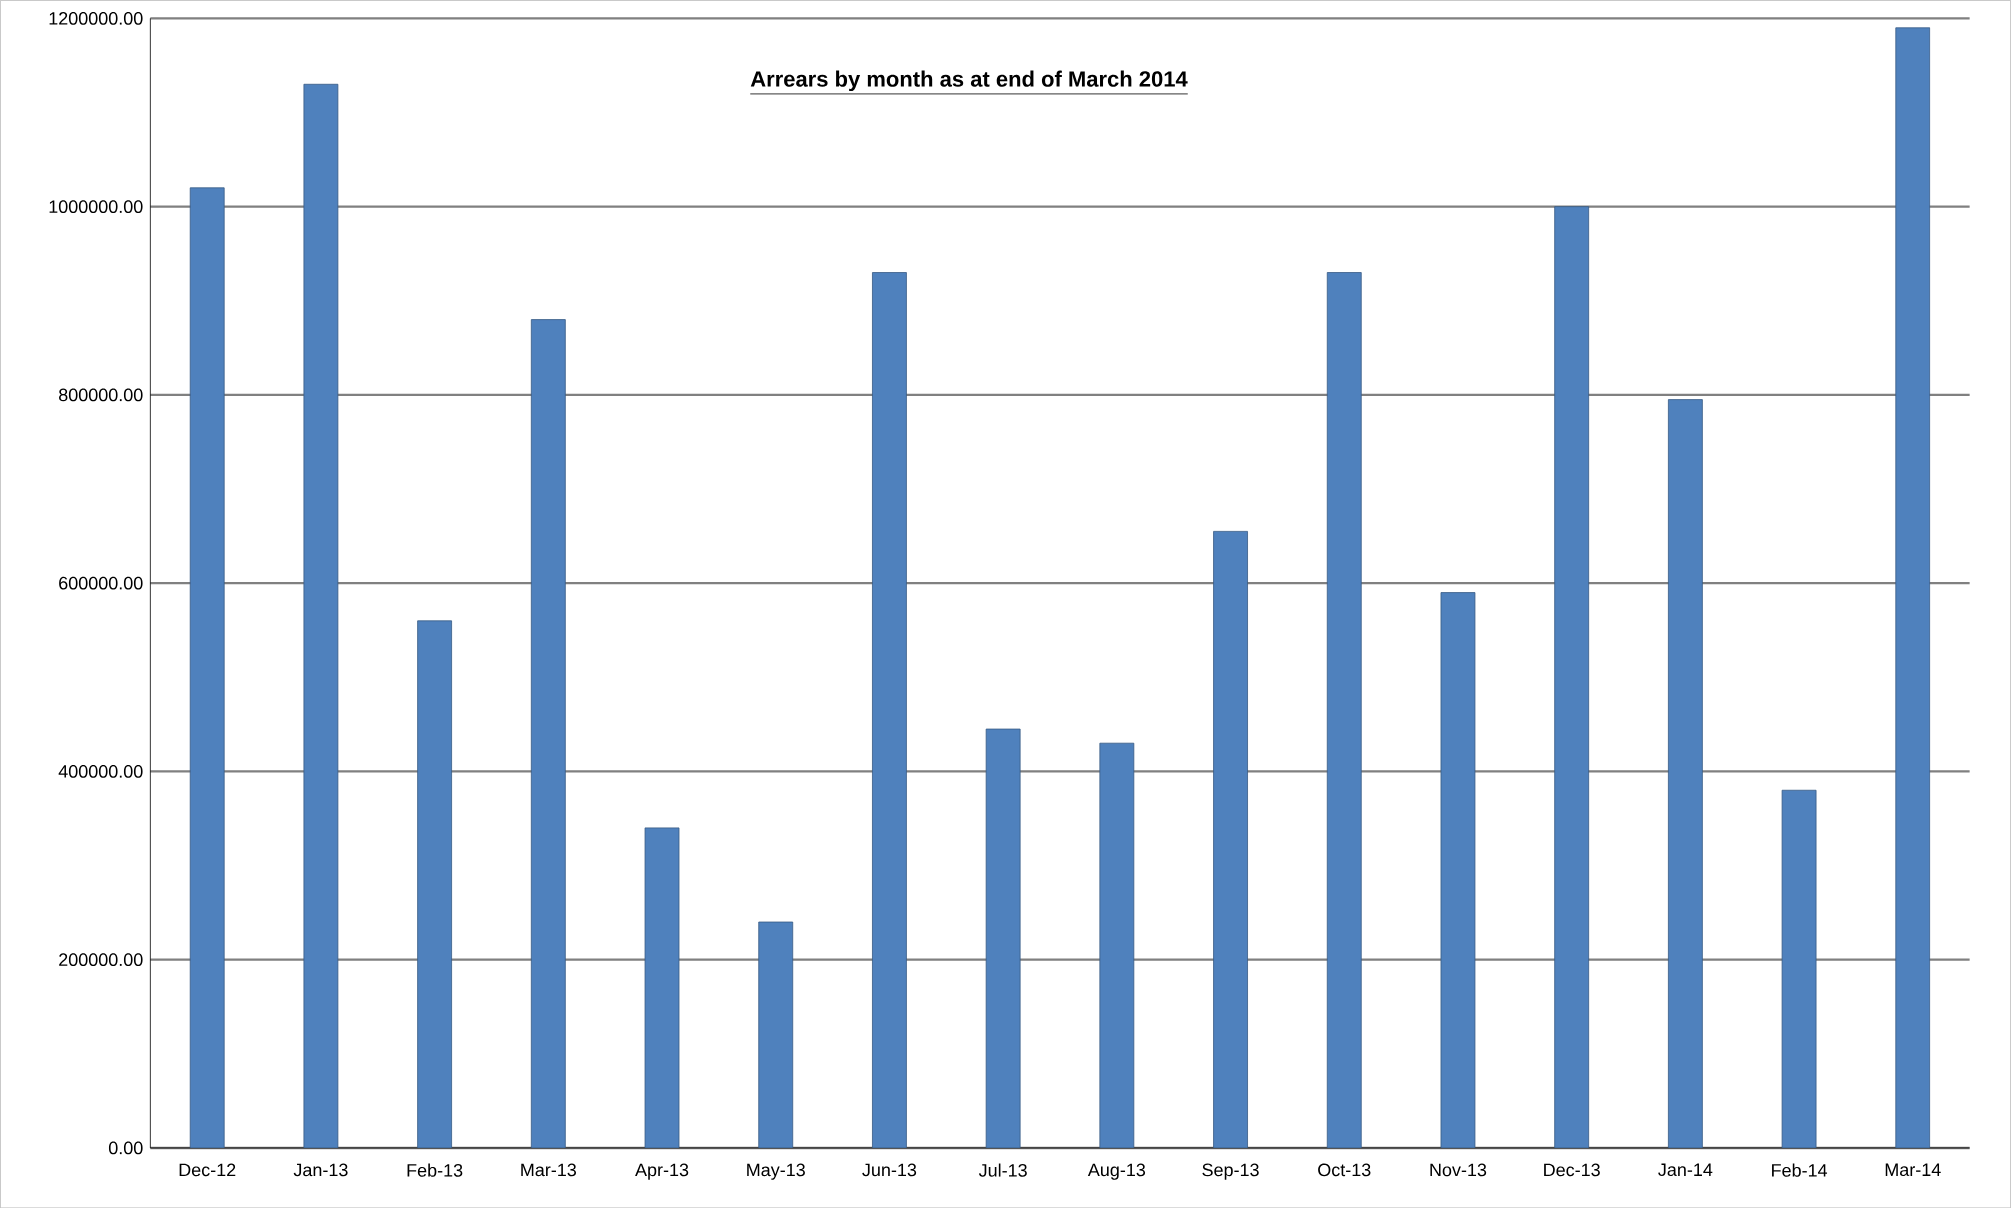 The height and width of the screenshot is (1208, 2011). What do you see at coordinates (435, 1170) in the screenshot?
I see `x-tick-label: Feb-13` at bounding box center [435, 1170].